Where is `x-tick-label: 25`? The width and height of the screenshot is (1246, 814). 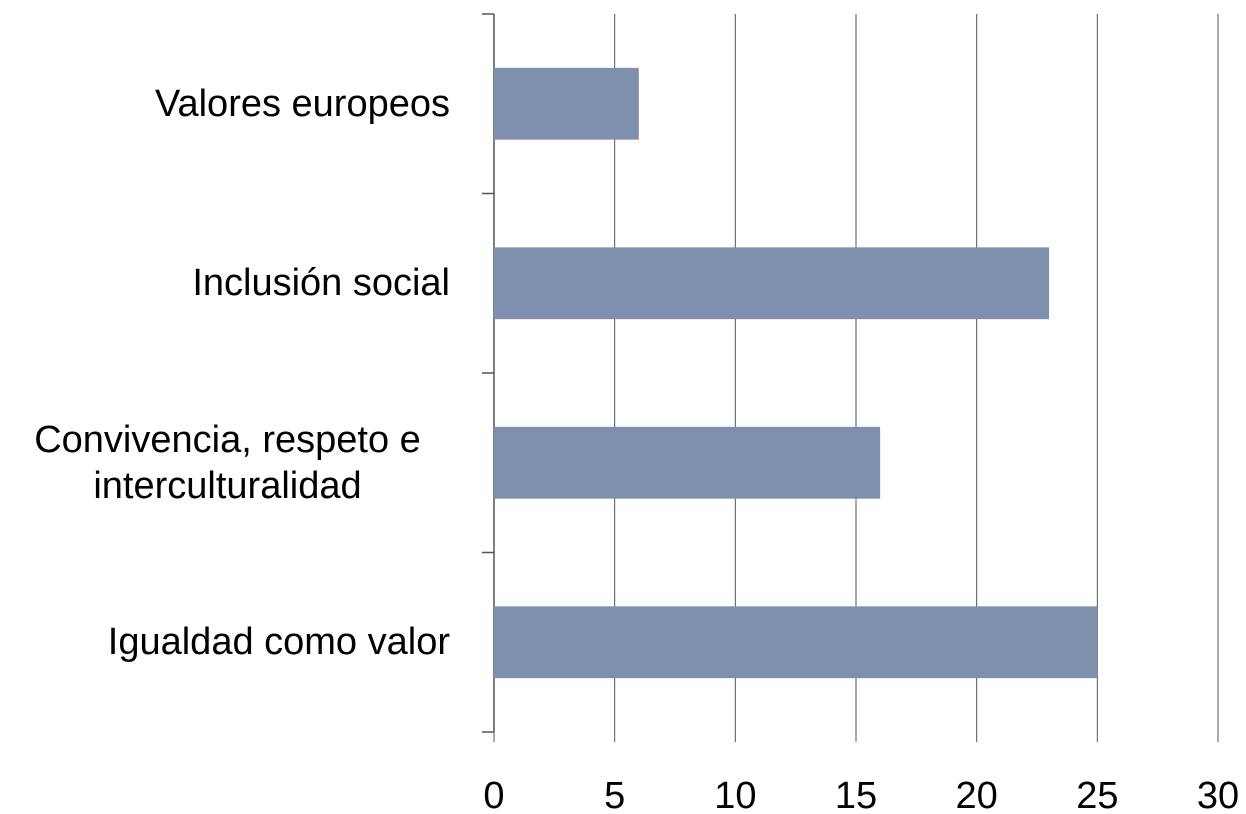
x-tick-label: 25 is located at coordinates (1097, 794).